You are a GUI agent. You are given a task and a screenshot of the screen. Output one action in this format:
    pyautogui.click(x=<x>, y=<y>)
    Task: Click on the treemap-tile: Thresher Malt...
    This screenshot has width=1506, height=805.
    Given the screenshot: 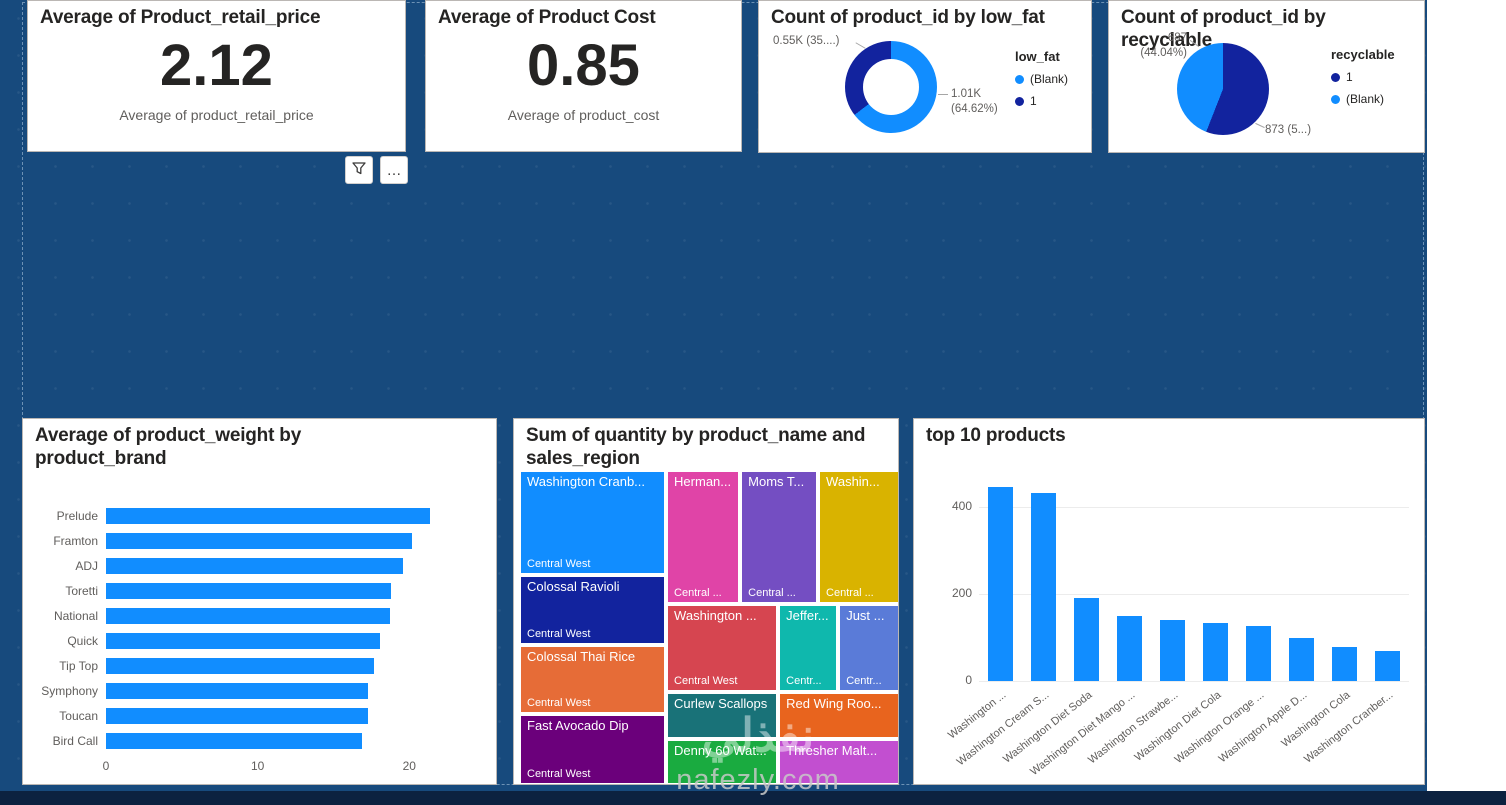 What is the action you would take?
    pyautogui.click(x=838, y=761)
    